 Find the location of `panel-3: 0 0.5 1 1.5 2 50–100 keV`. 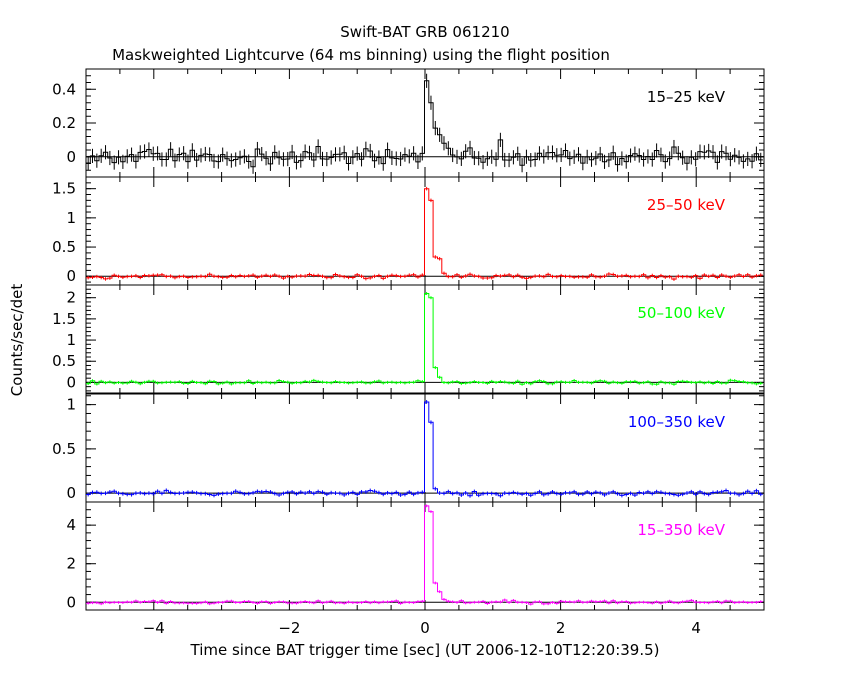

panel-3: 0 0.5 1 1.5 2 50–100 keV is located at coordinates (408, 339).